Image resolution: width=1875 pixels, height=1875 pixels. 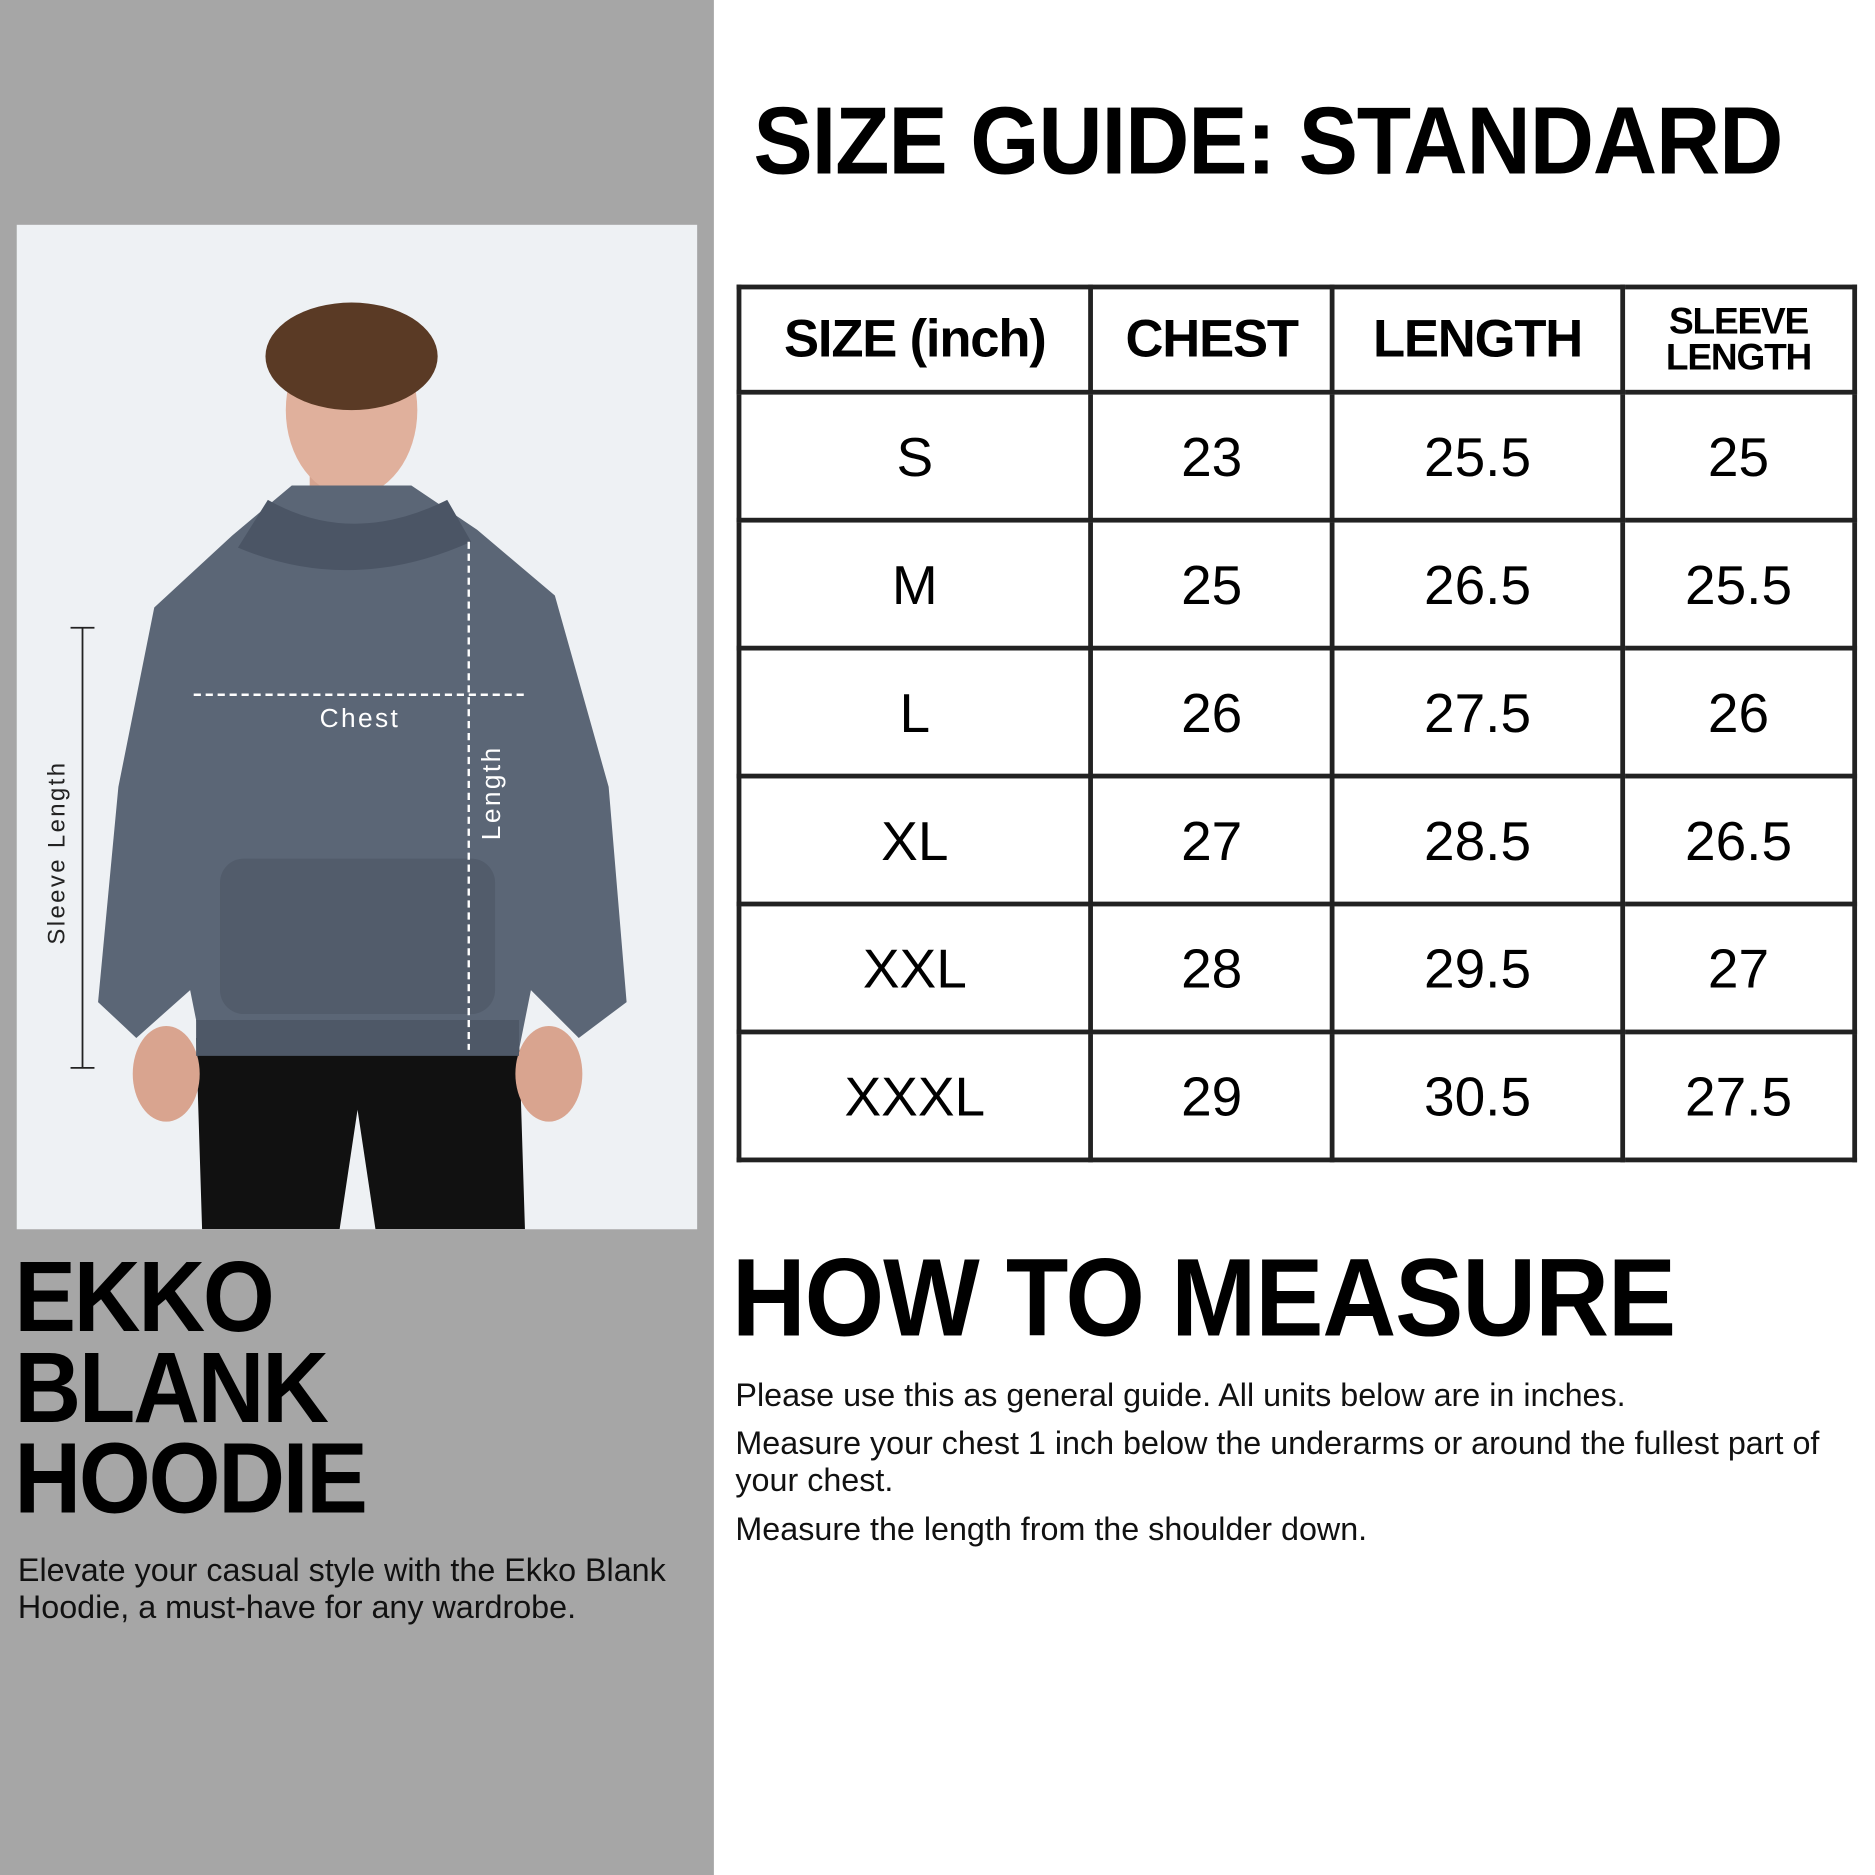 I want to click on sleeve-length-cell: 27.5, so click(x=1738, y=1096).